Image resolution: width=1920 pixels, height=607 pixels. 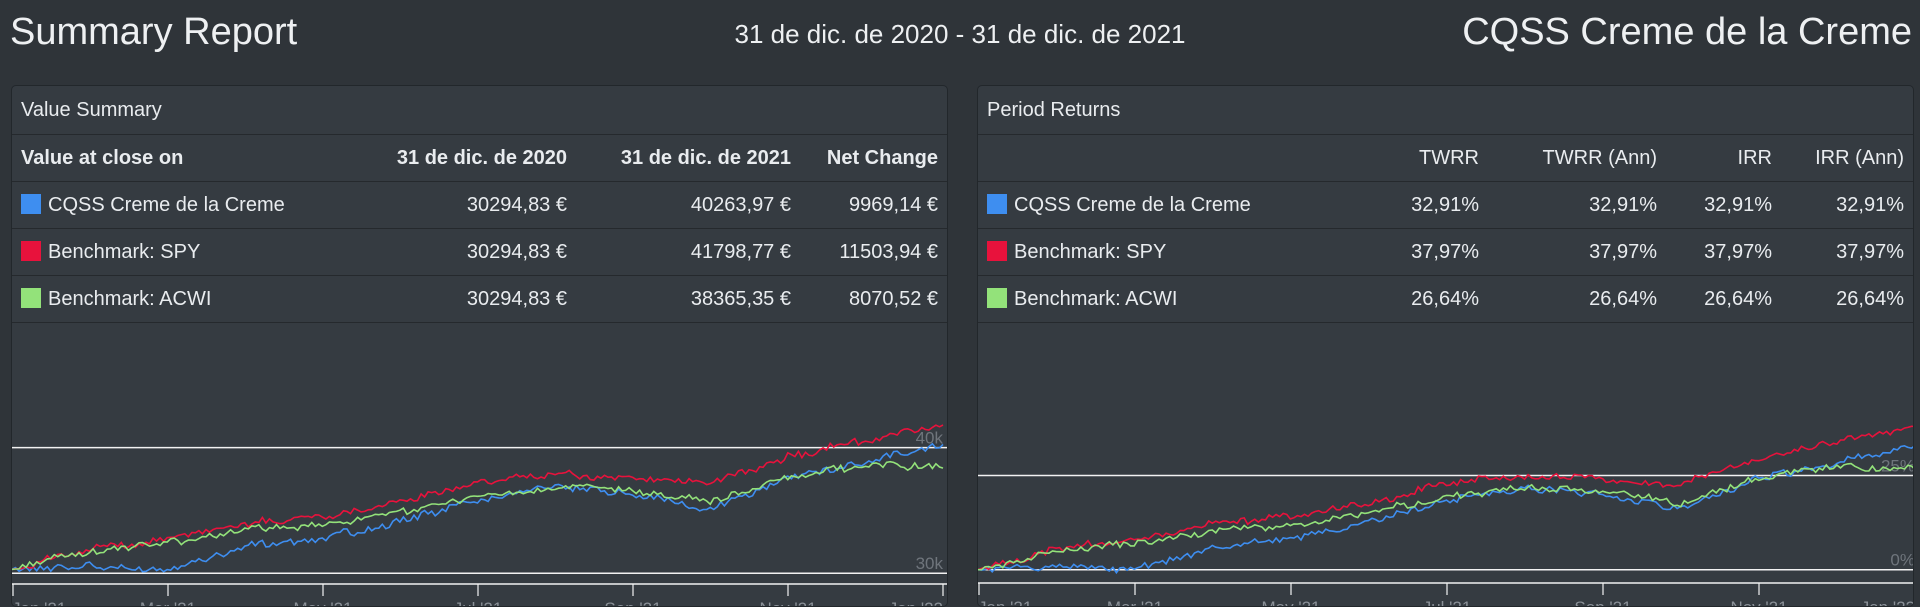 I want to click on col-header-empty, so click(x=1163, y=158).